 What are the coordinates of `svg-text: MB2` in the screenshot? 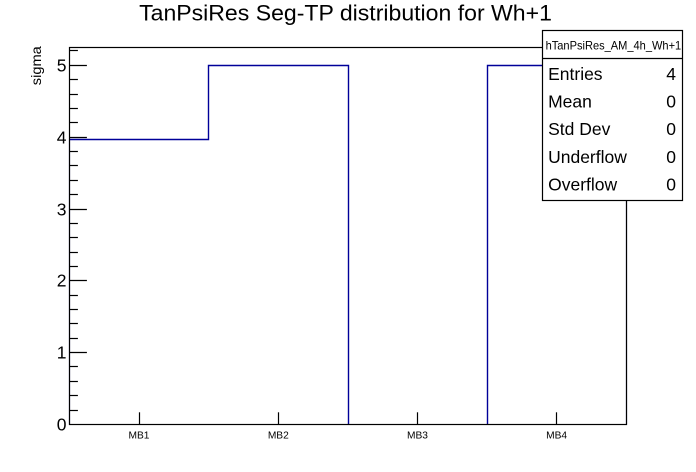 It's located at (278, 435).